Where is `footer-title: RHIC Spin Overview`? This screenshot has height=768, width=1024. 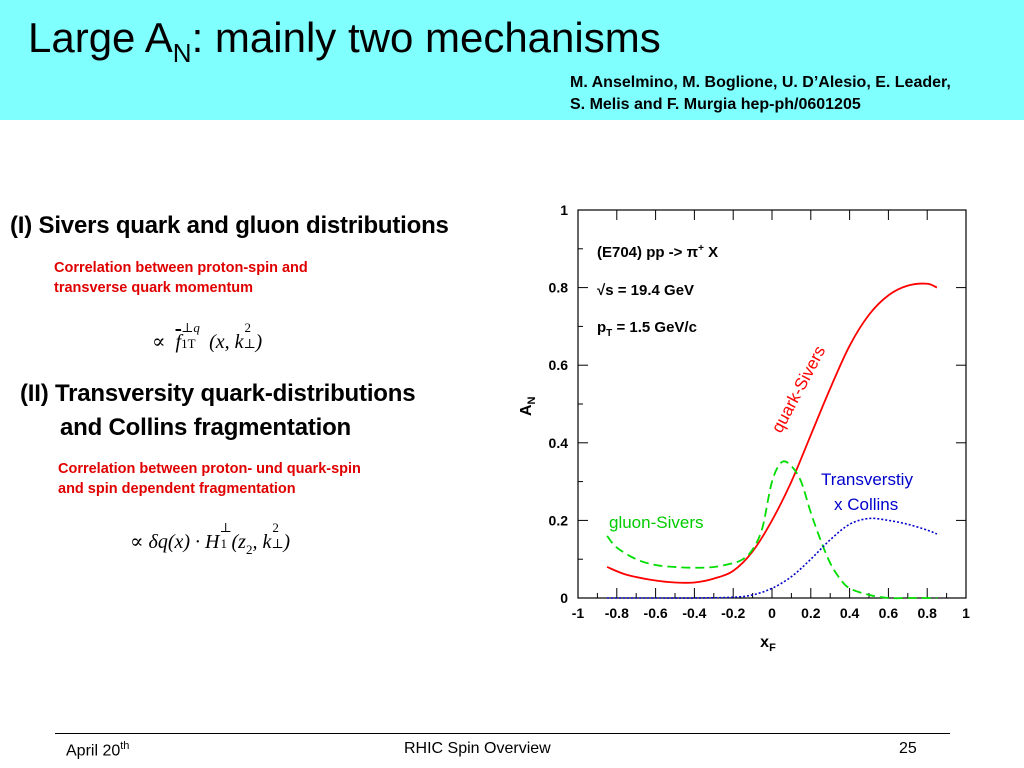 footer-title: RHIC Spin Overview is located at coordinates (477, 748).